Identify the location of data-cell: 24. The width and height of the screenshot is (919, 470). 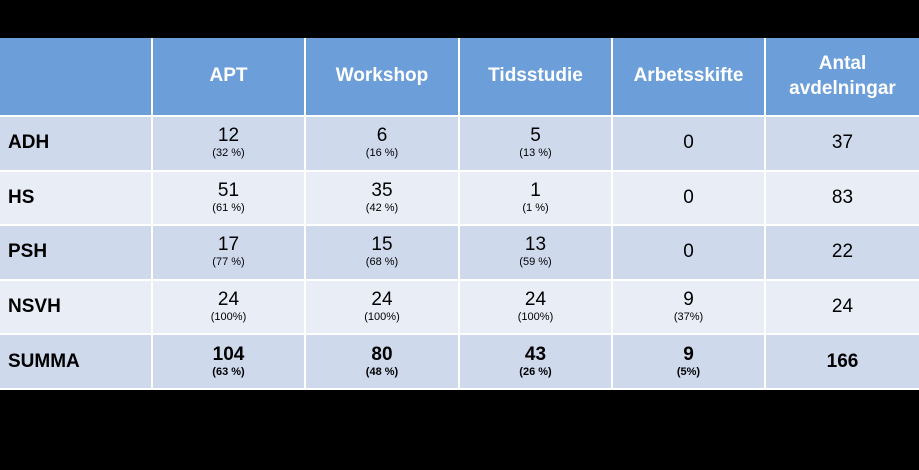
(842, 308).